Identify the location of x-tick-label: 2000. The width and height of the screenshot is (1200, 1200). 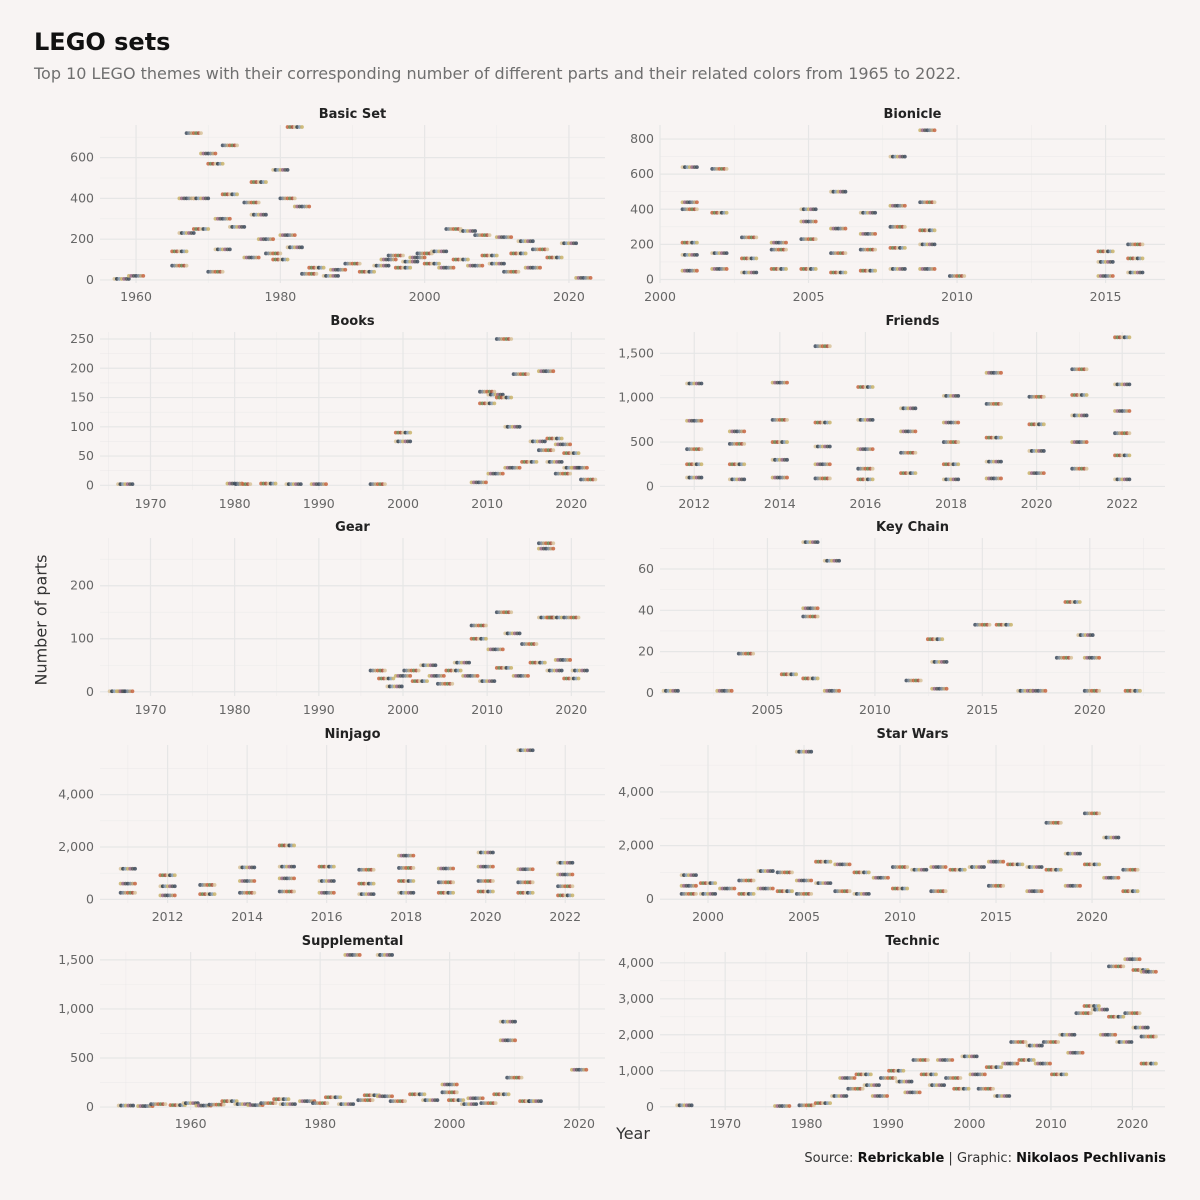
(403, 709).